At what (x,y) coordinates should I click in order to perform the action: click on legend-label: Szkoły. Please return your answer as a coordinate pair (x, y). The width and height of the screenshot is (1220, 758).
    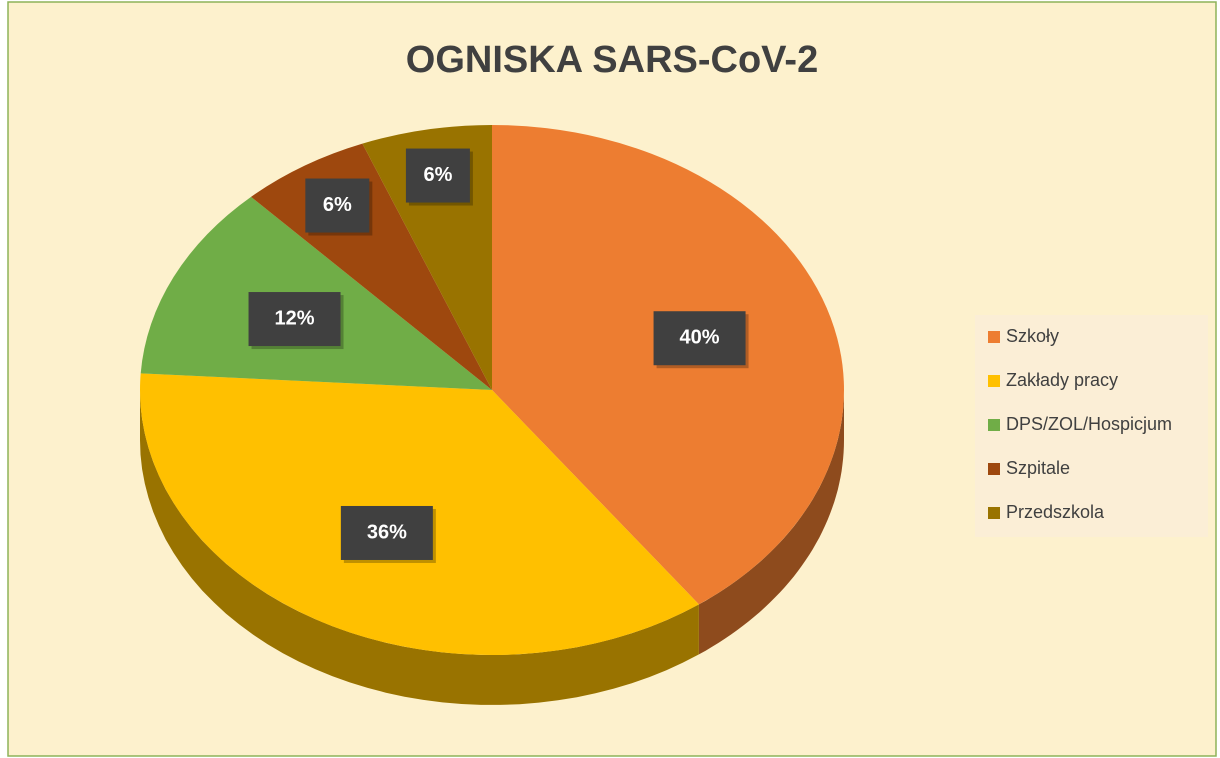
    Looking at the image, I should click on (1032, 336).